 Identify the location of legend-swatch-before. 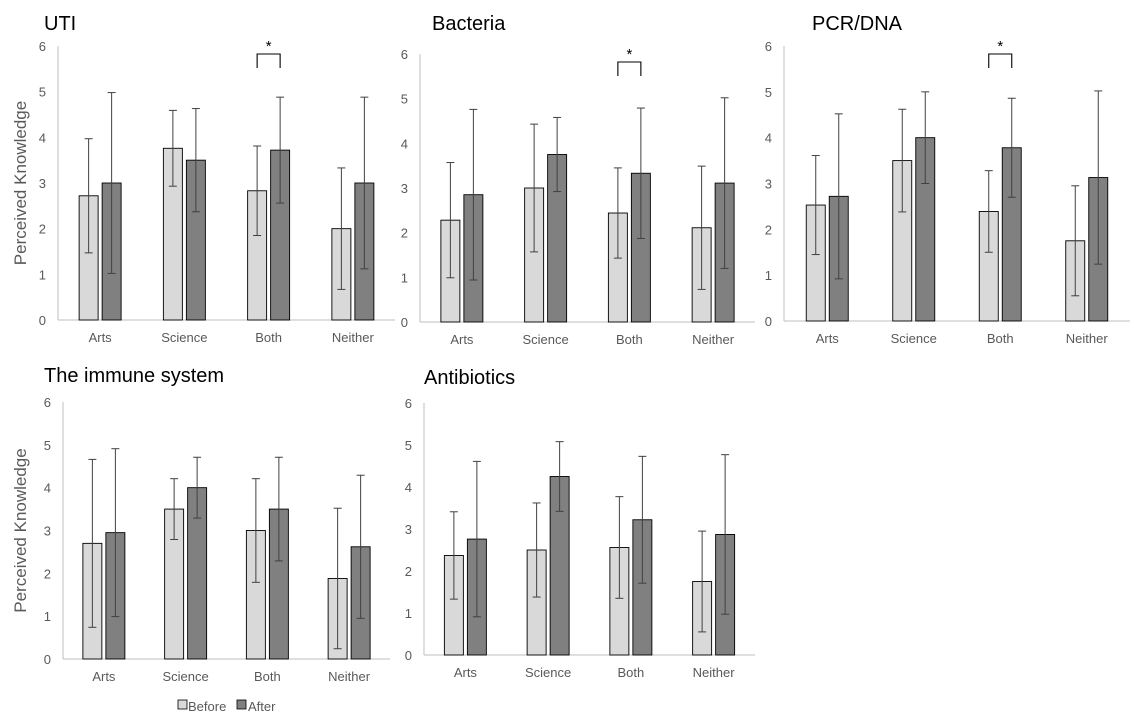
(182, 704).